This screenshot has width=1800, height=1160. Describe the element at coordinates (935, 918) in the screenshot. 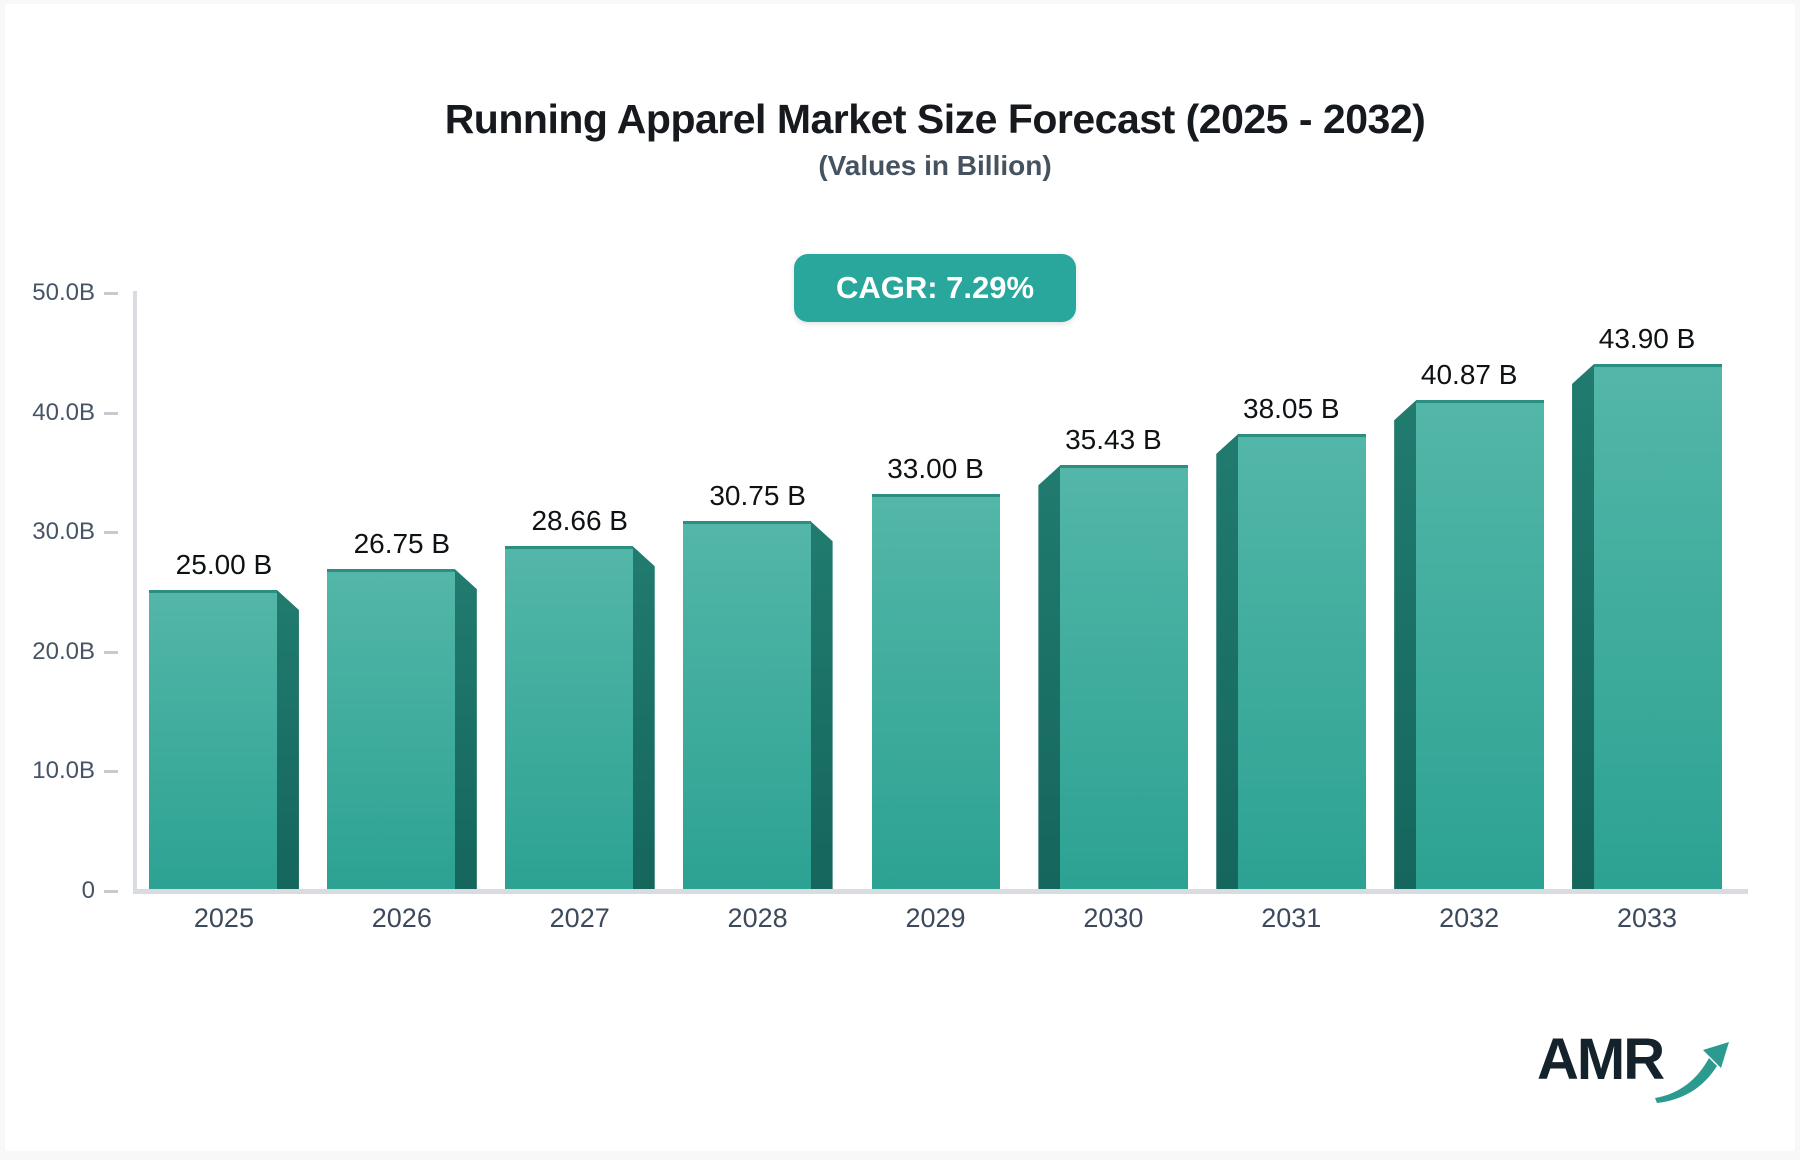

I see `x-axis-label: 2029` at that location.